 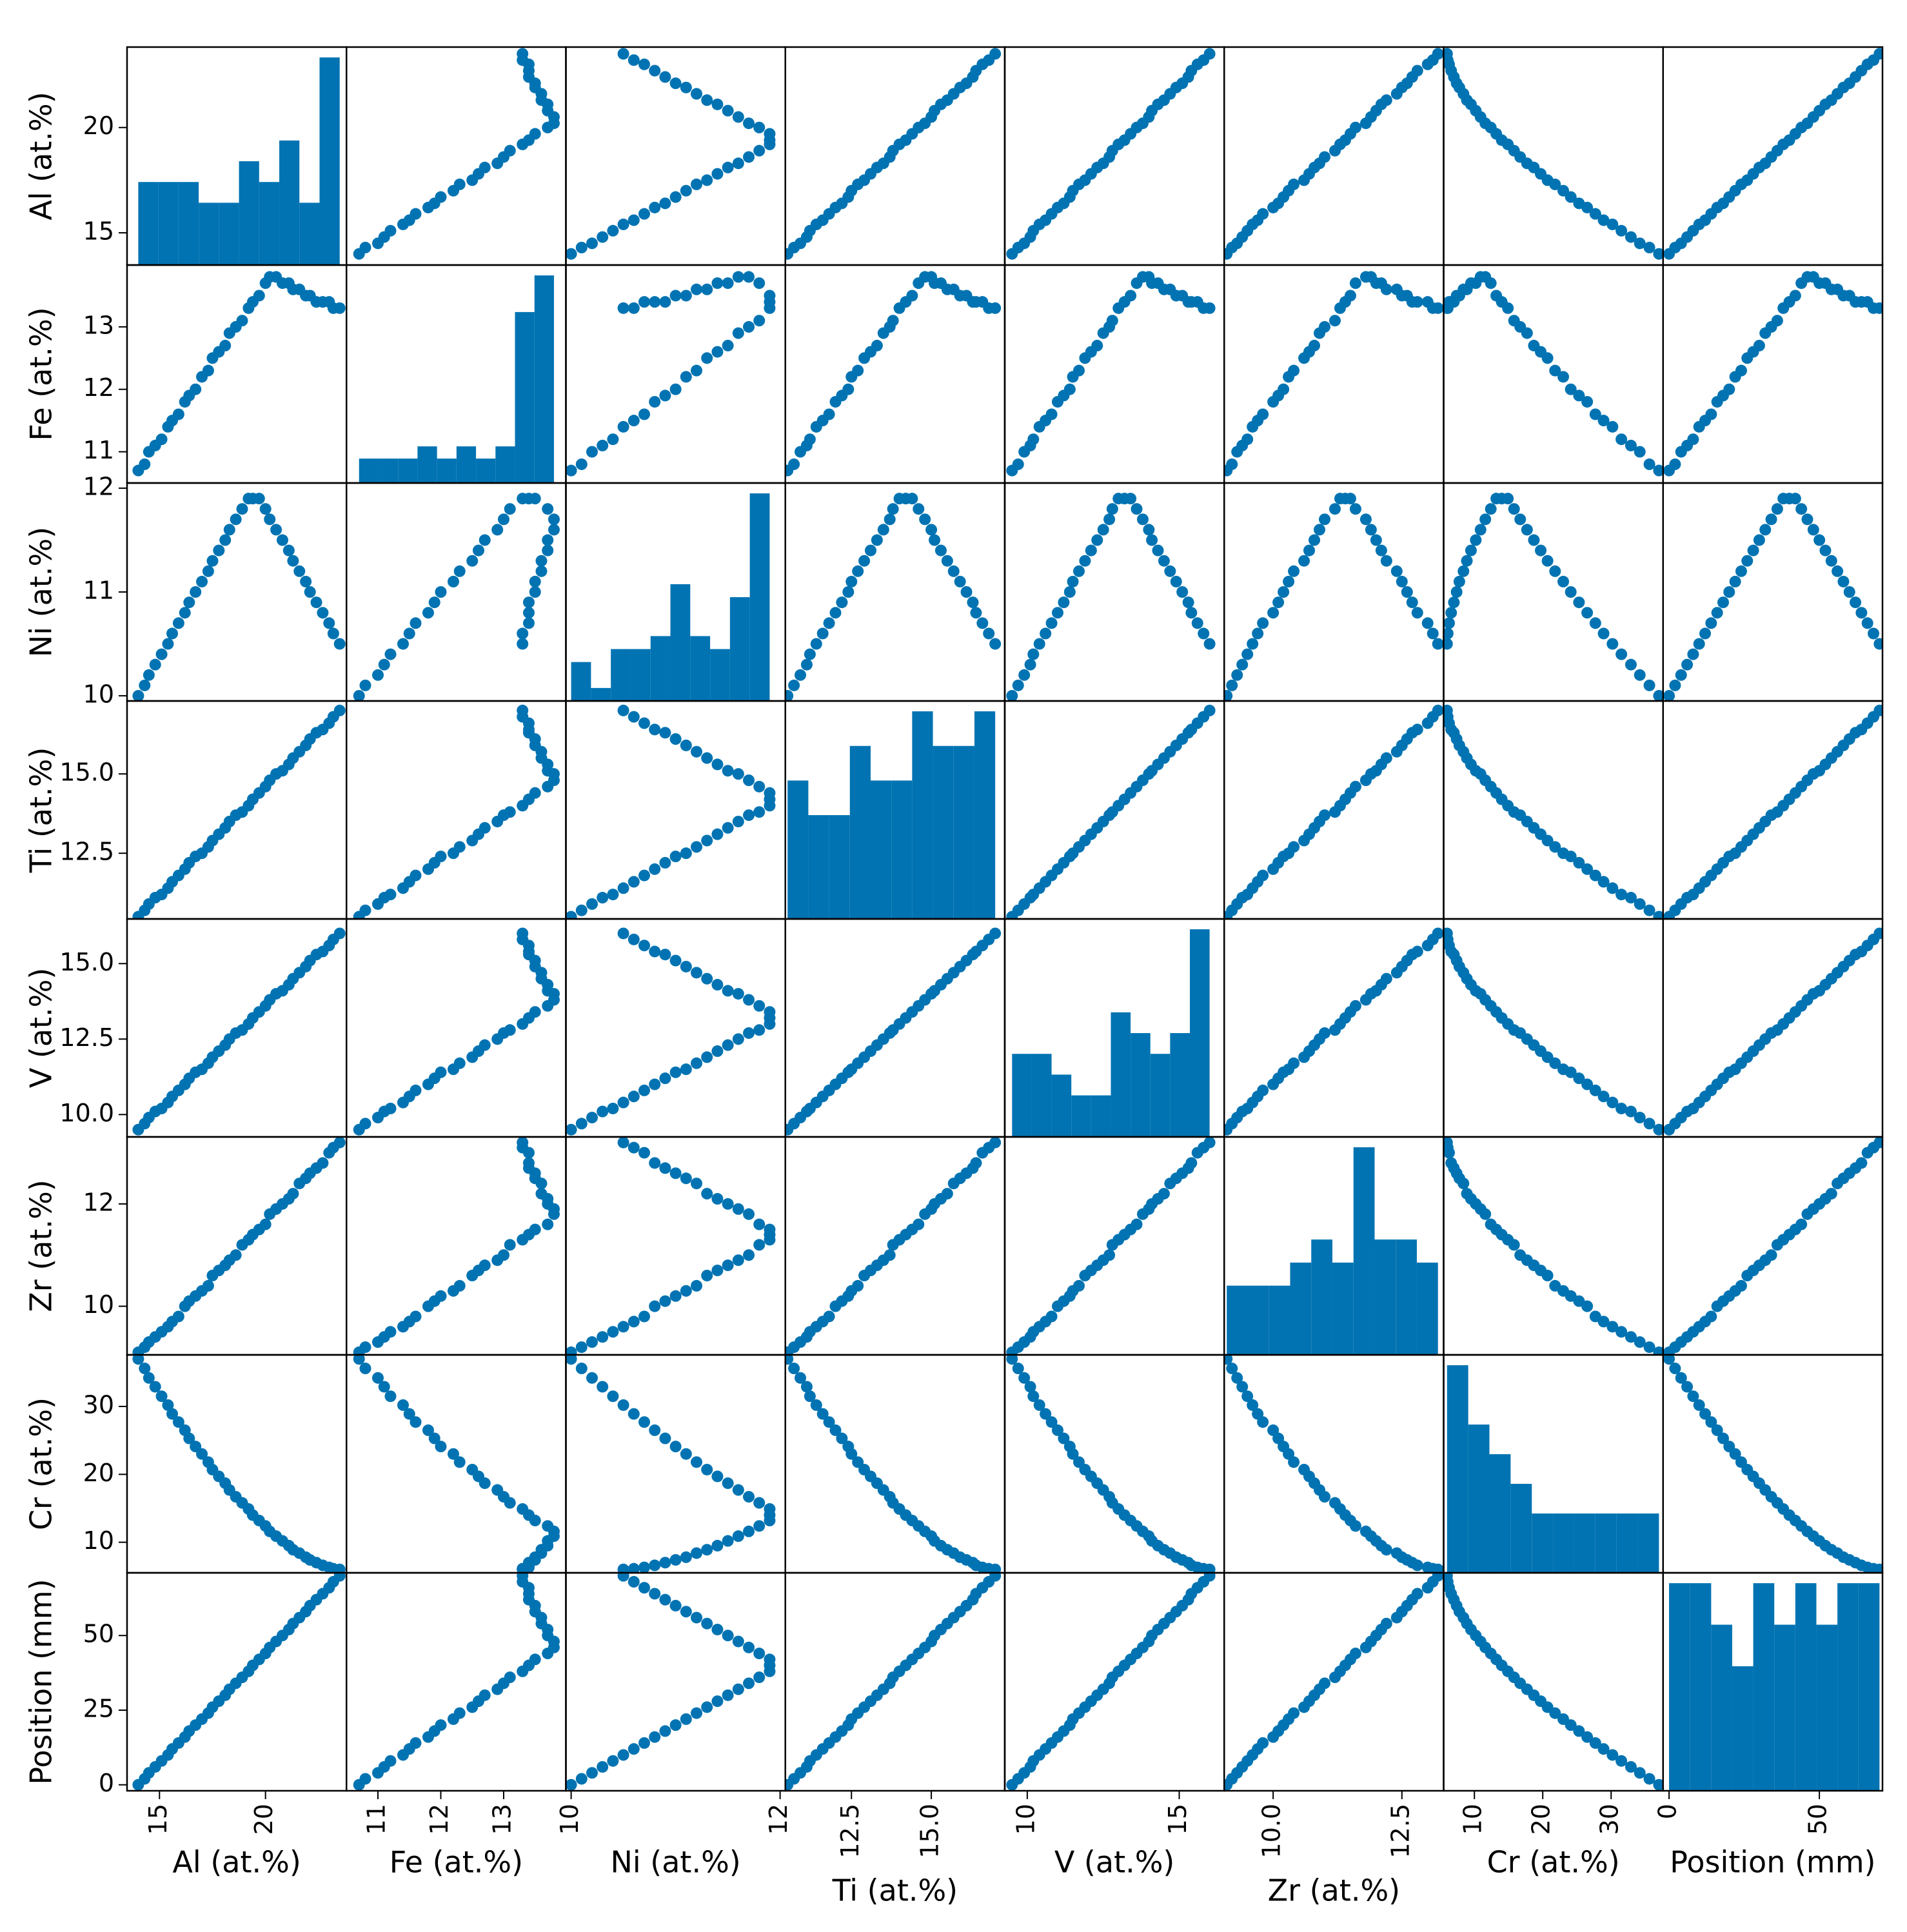 I want to click on axis-label: Al (at.%), so click(x=41, y=156).